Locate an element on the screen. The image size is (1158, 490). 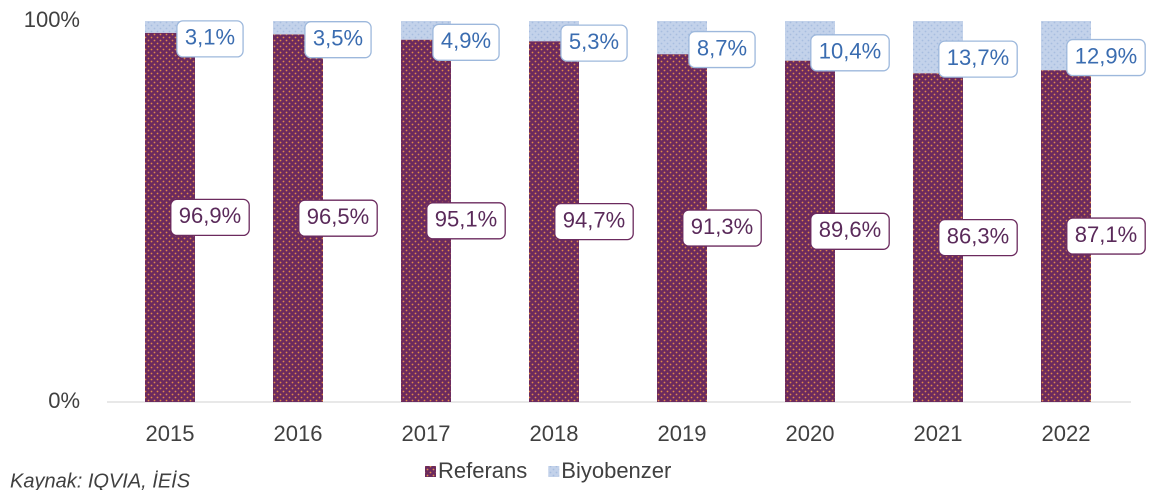
data-label: 95,1% is located at coordinates (466, 219).